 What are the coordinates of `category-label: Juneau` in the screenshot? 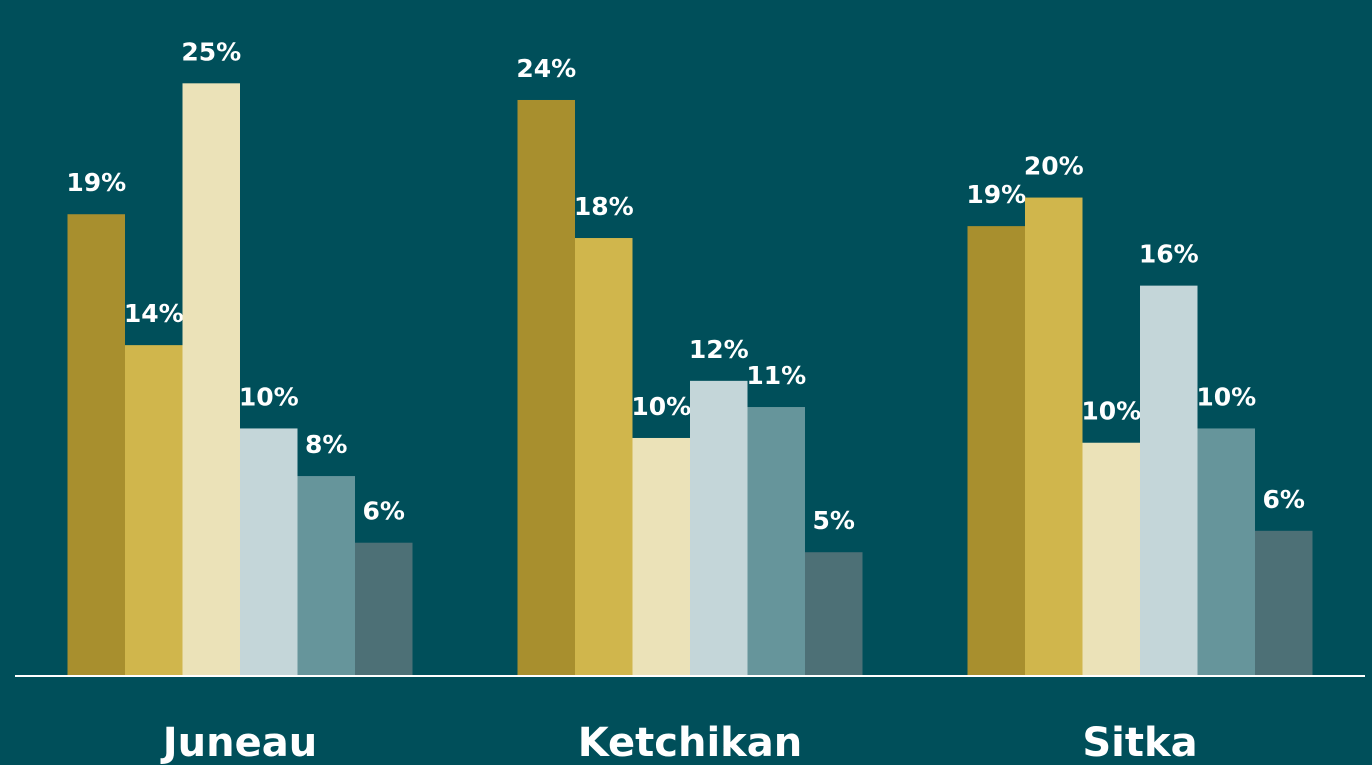 It's located at (238, 742).